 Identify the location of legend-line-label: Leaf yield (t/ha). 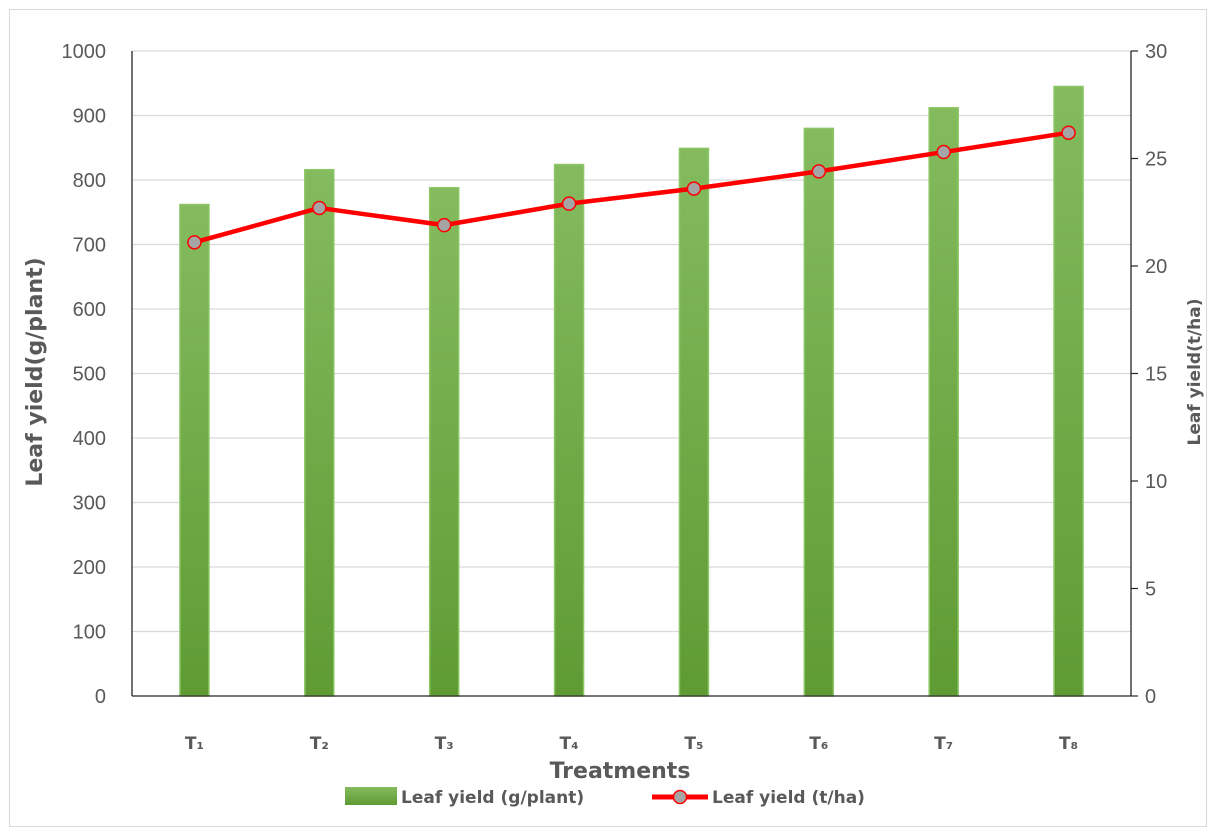
(788, 798).